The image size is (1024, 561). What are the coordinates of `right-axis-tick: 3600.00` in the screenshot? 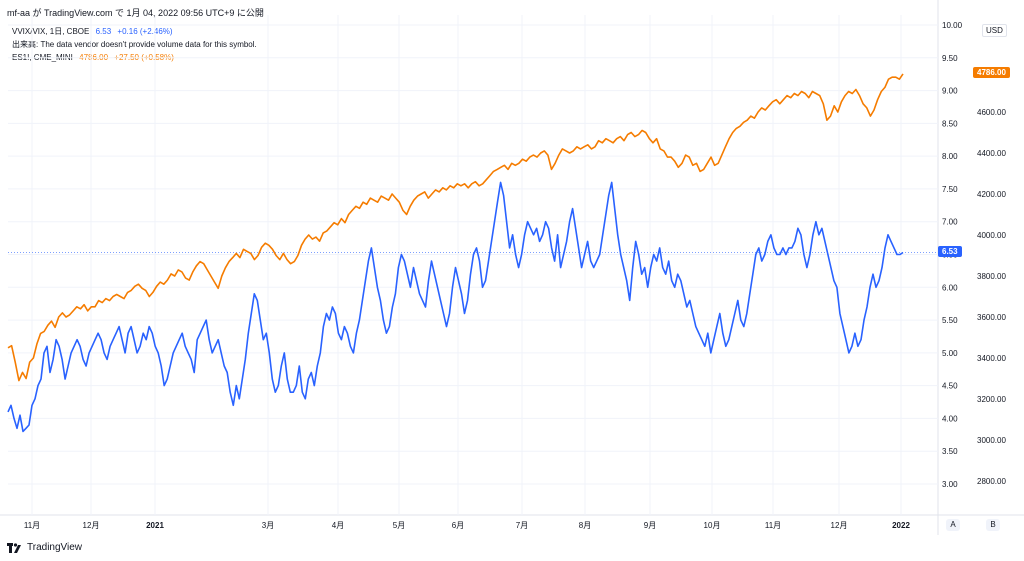 It's located at (991, 317).